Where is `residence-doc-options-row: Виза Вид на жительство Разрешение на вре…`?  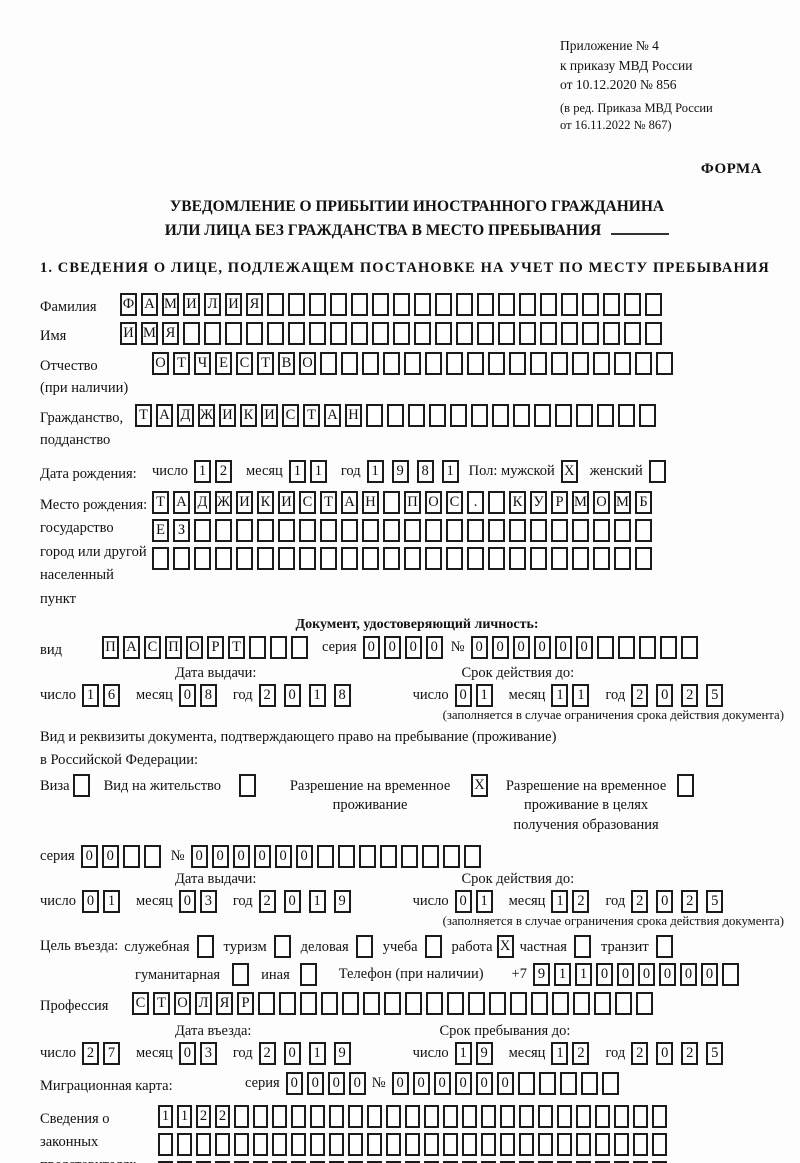
residence-doc-options-row: Виза Вид на жительство Разрешение на вре… is located at coordinates (417, 804).